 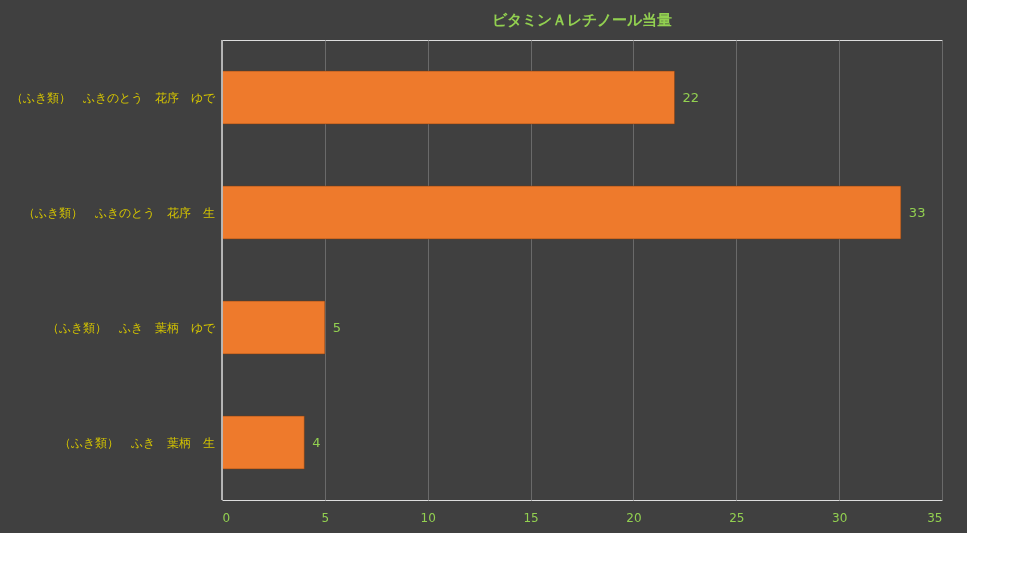 I want to click on data-label: 4, so click(x=316, y=442).